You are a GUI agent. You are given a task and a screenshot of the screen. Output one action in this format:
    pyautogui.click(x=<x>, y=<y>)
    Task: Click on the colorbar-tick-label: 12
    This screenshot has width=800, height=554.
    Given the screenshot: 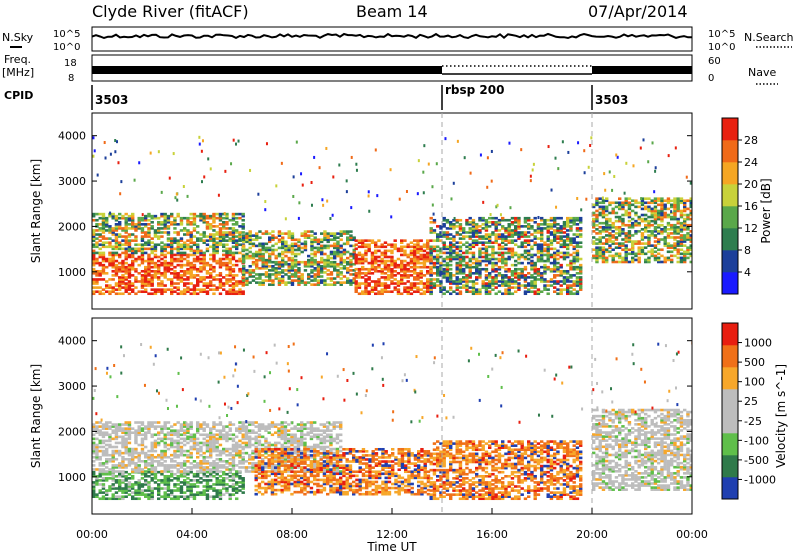 What is the action you would take?
    pyautogui.click(x=751, y=228)
    